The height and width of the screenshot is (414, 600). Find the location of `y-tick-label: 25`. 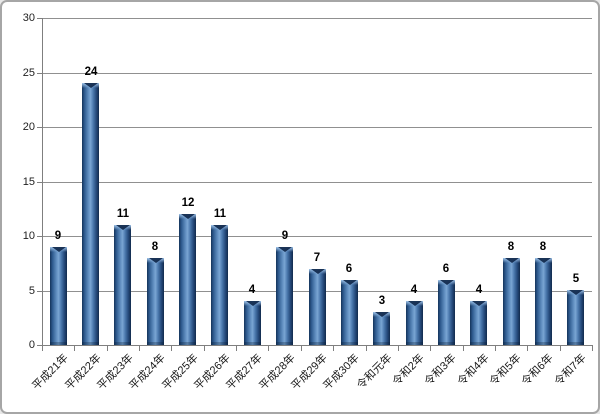

y-tick-label: 25 is located at coordinates (28, 72).